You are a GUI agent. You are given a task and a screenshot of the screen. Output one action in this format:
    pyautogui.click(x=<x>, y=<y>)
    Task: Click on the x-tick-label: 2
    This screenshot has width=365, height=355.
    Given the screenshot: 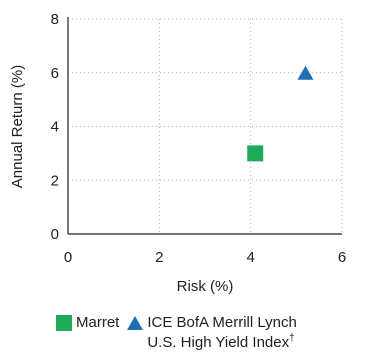 What is the action you would take?
    pyautogui.click(x=159, y=257)
    